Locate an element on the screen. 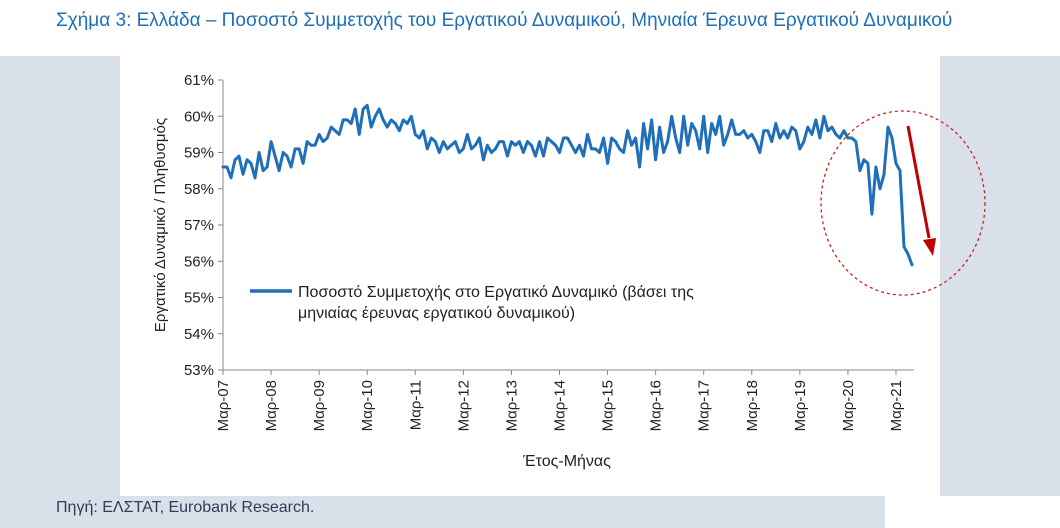 The width and height of the screenshot is (1060, 528). right-background-panel is located at coordinates (1000, 276).